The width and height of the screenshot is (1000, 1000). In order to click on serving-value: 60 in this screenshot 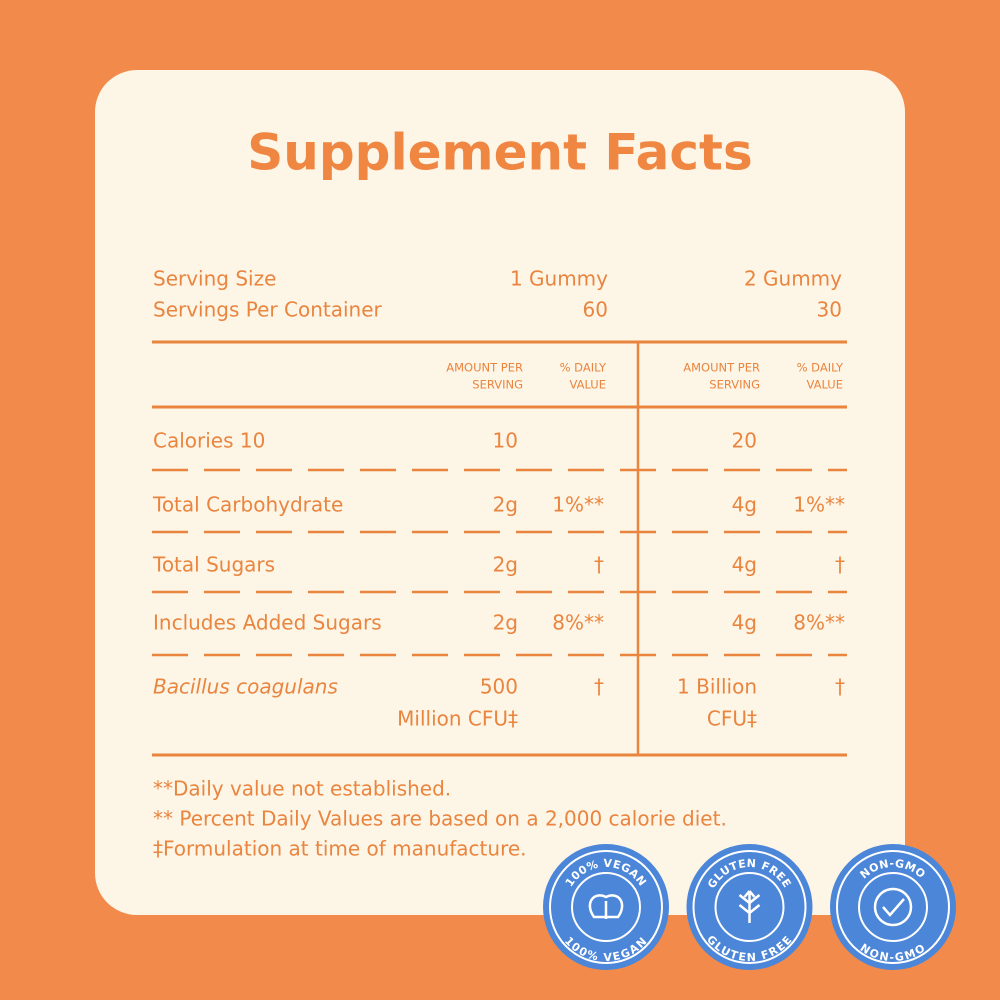, I will do `click(595, 310)`.